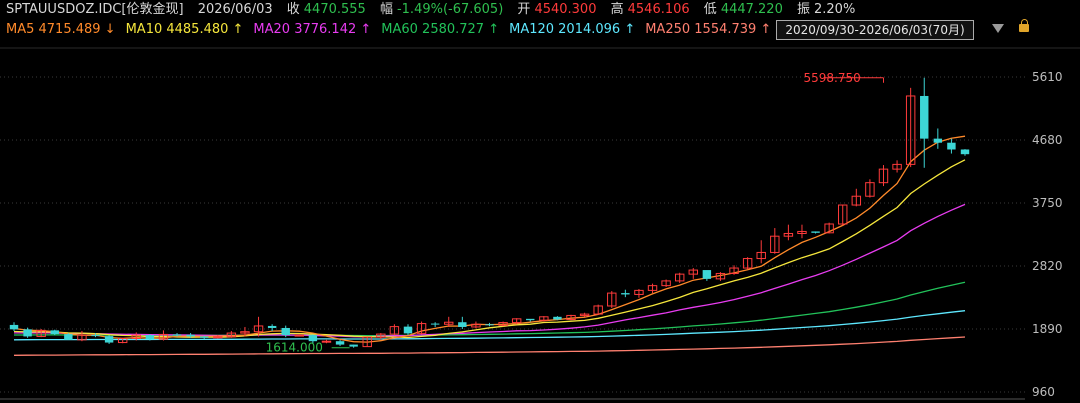 Image resolution: width=1080 pixels, height=403 pixels. I want to click on ma-legend-item: MA250 1554.739 ↑, so click(708, 29).